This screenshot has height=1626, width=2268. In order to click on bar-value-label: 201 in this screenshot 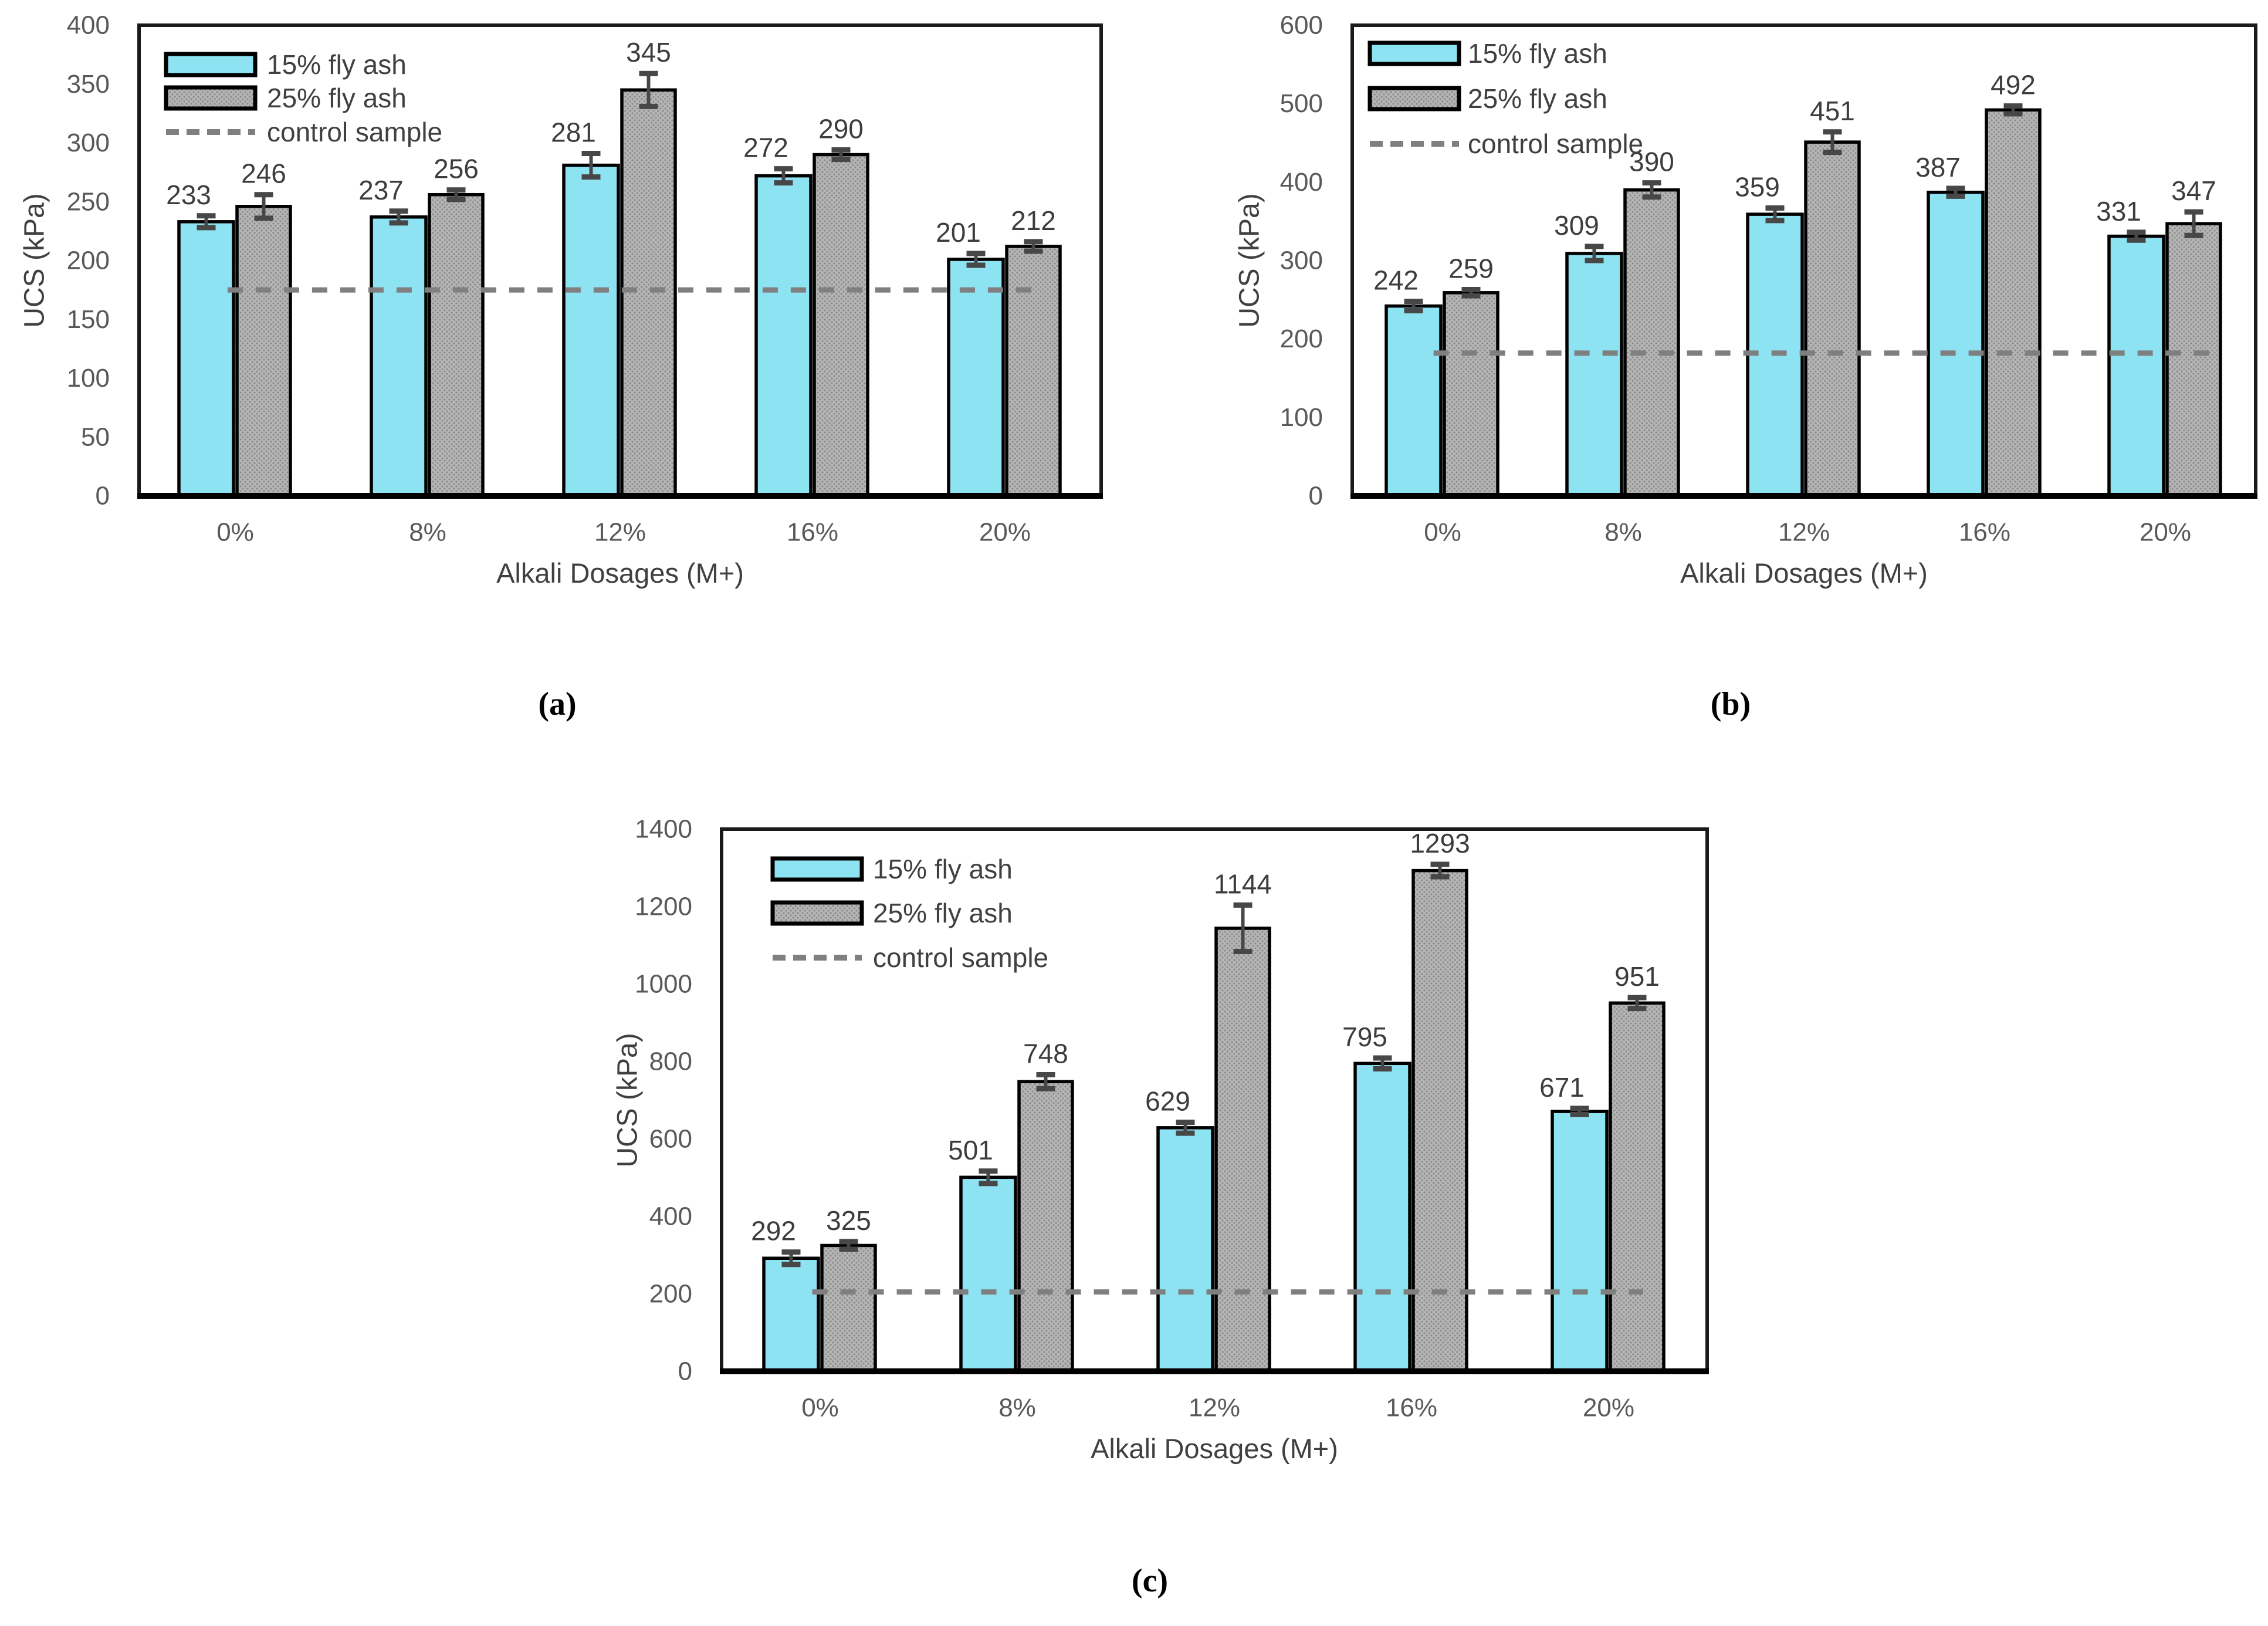, I will do `click(958, 232)`.